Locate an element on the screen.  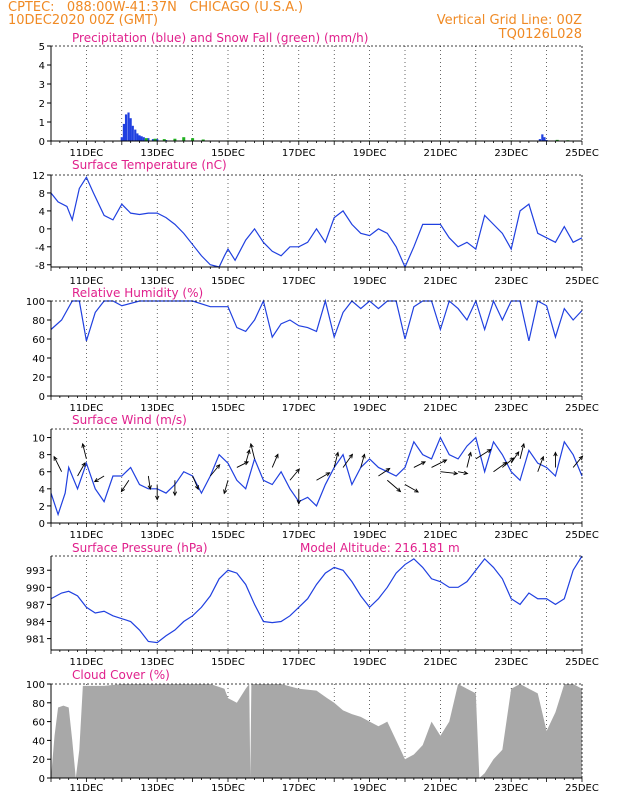
y-tick-label: 6 is located at coordinates (42, 473).